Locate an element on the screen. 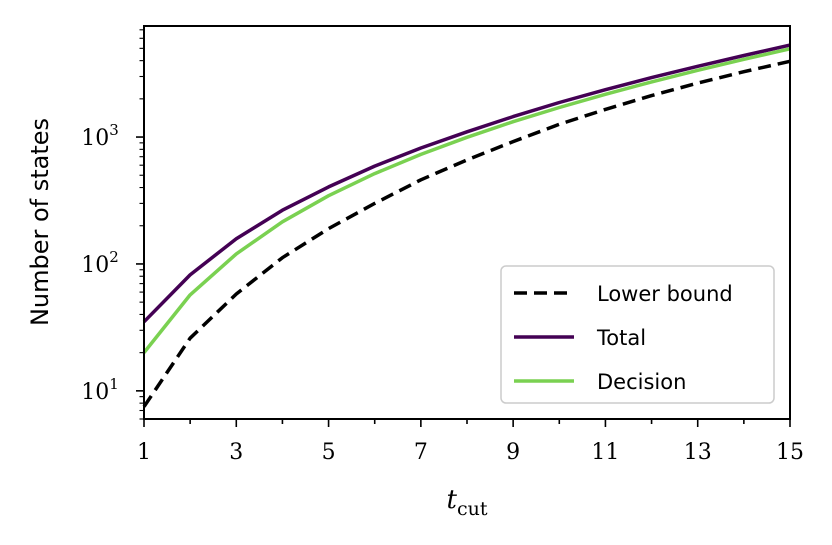  legend-box is located at coordinates (637, 334).